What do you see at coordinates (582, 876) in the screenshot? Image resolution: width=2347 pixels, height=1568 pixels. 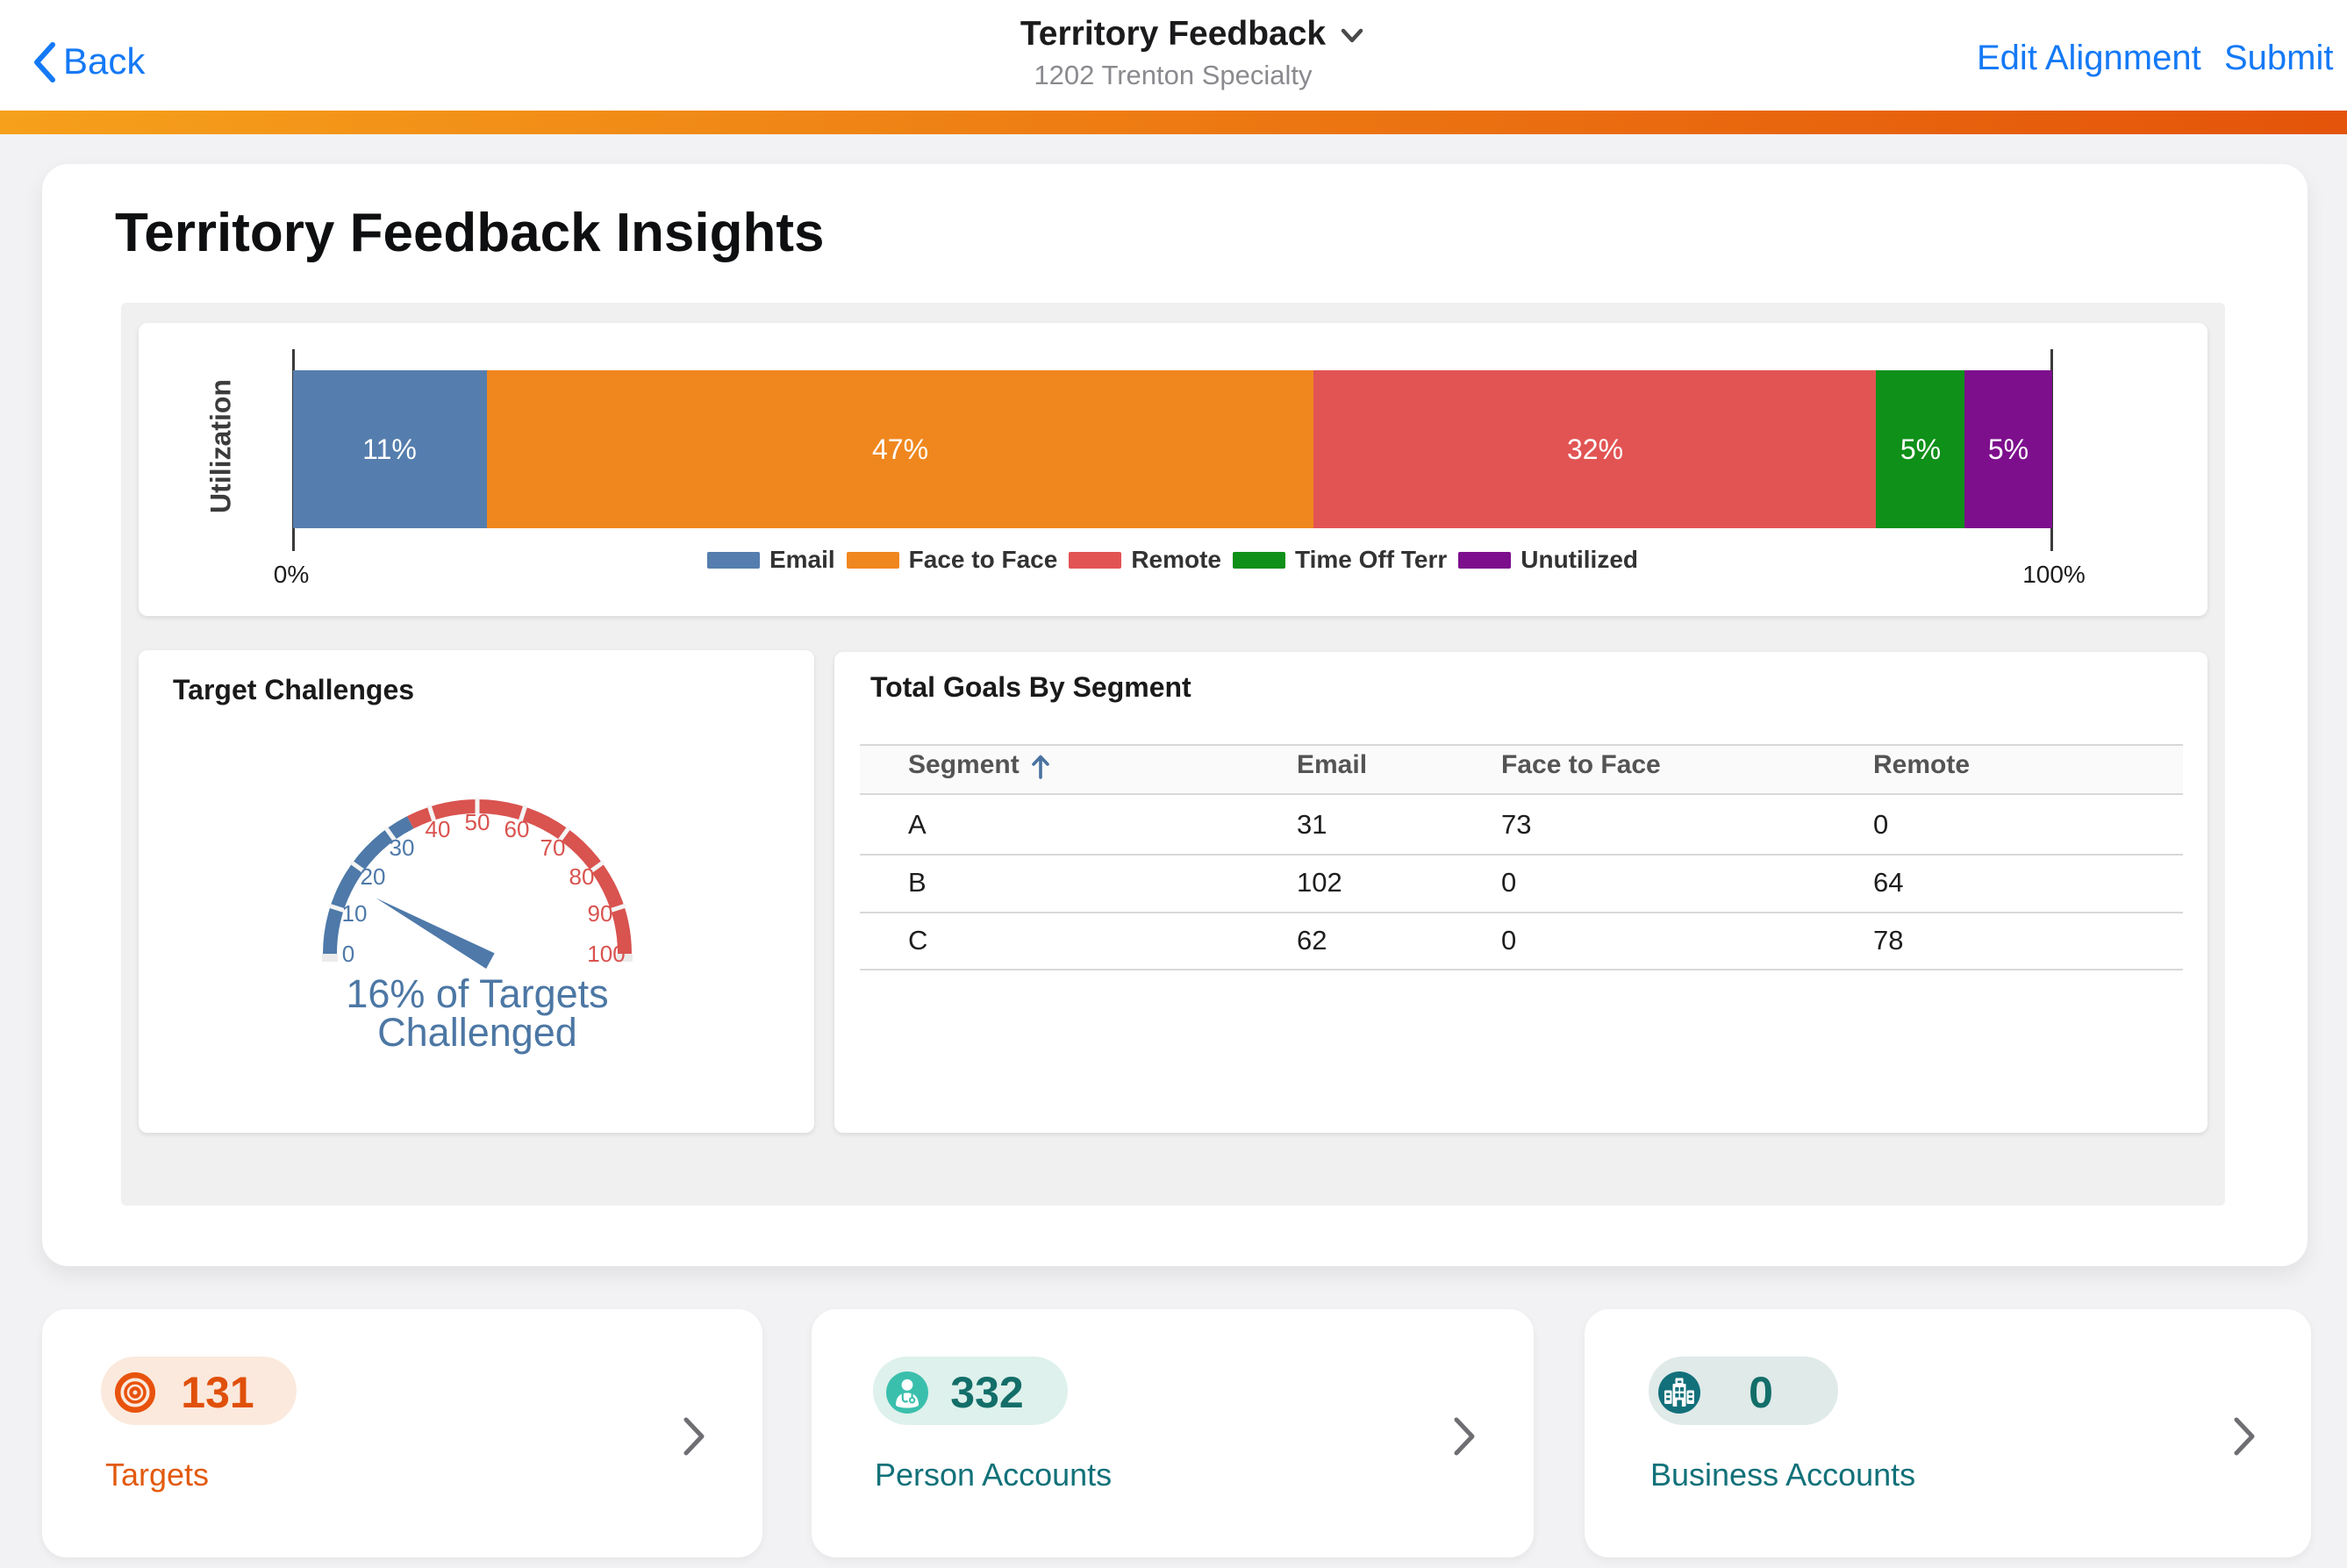 I see `svg-text: 80` at bounding box center [582, 876].